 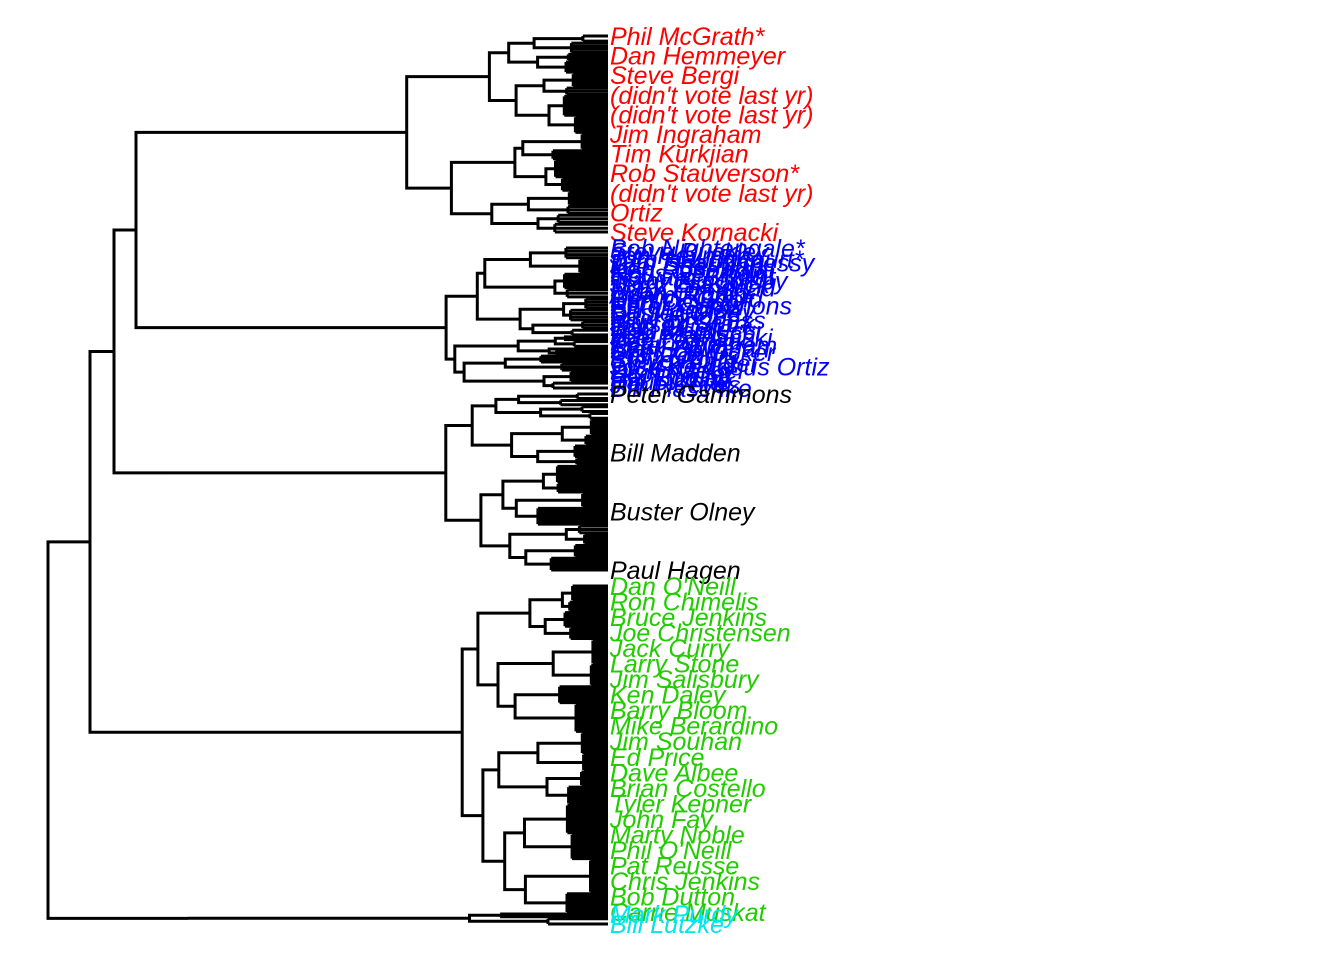 I want to click on leaf-label: Barry Bloom, so click(x=679, y=711).